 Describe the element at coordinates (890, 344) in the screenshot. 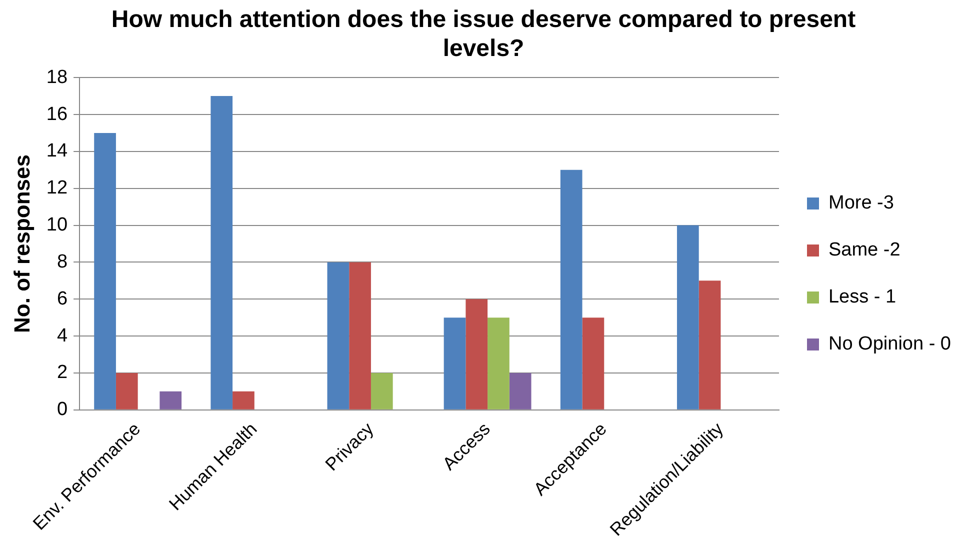

I see `legend-label: No Opinion - 0` at that location.